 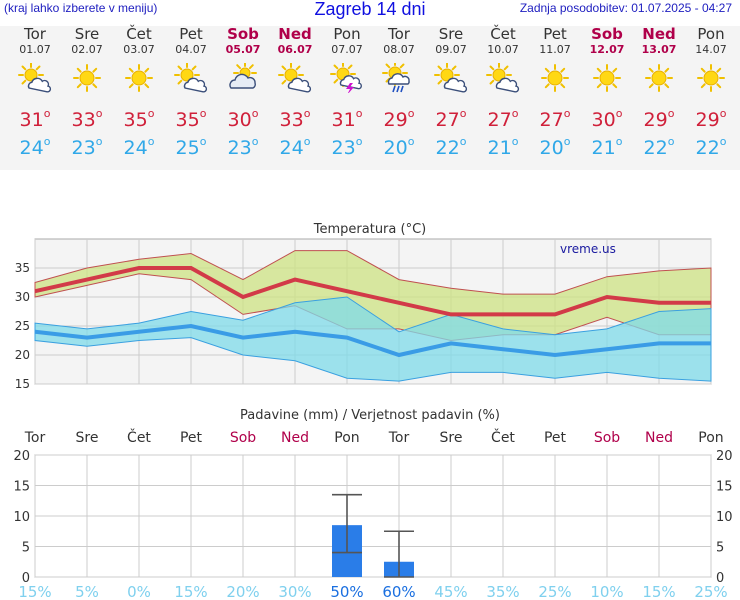 I want to click on precipitation-probability: 30%, so click(x=294, y=591).